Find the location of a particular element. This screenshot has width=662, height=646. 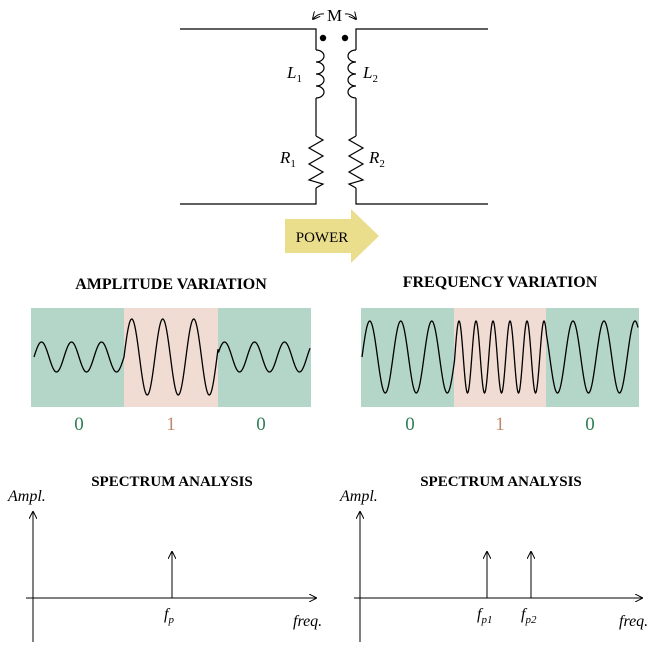

peak-label: fp1 is located at coordinates (484, 616).